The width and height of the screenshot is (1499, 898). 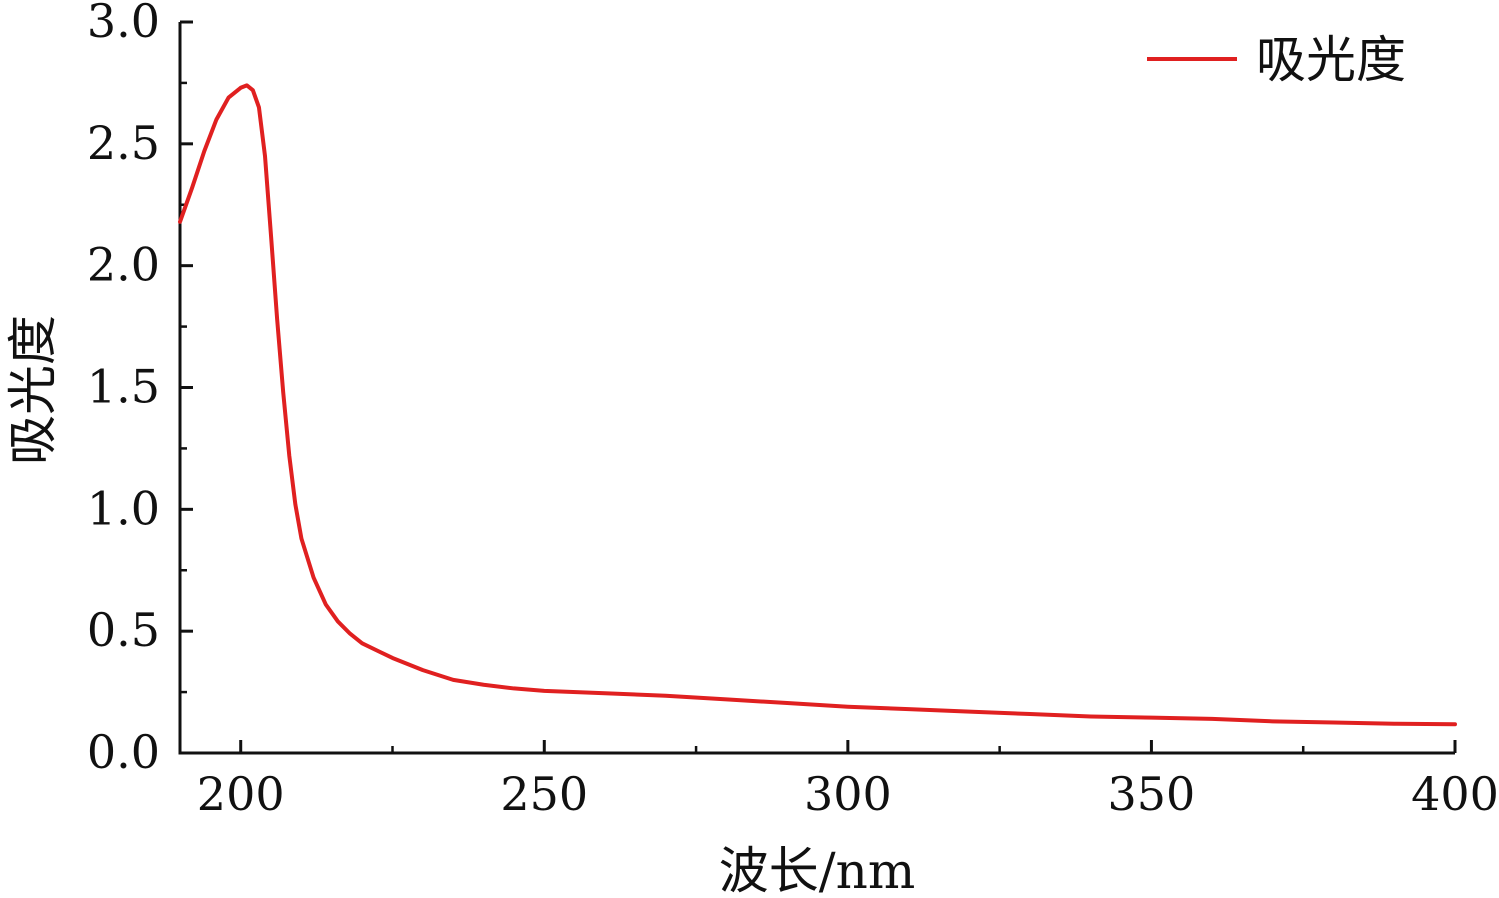 I want to click on x-tick-label: 350, so click(x=1152, y=794).